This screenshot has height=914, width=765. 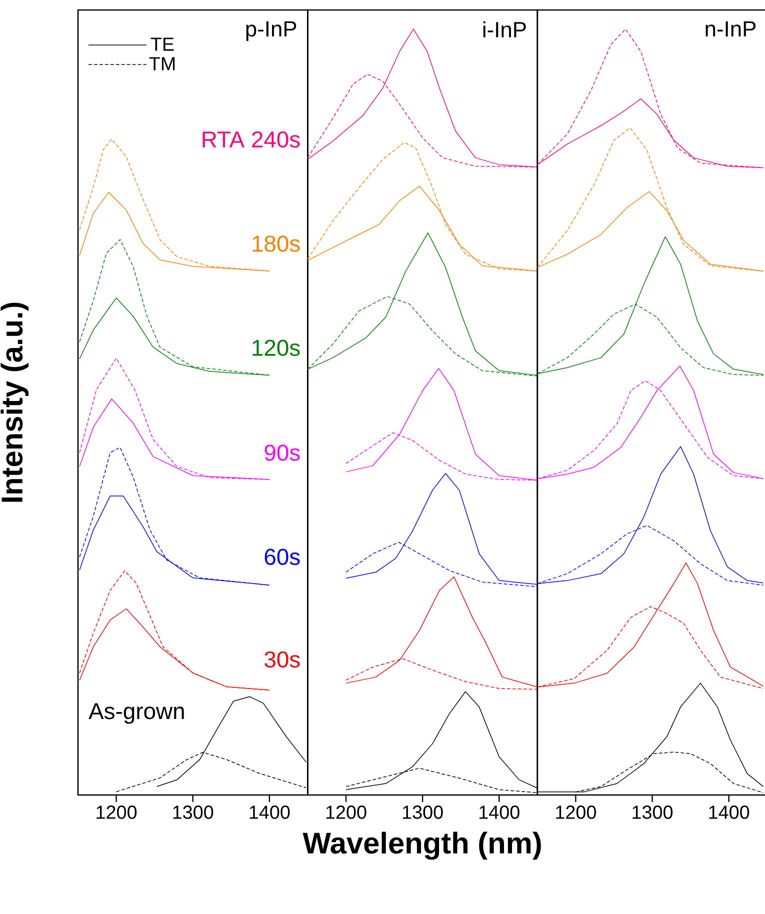 What do you see at coordinates (251, 139) in the screenshot?
I see `annotation: RTA 240s` at bounding box center [251, 139].